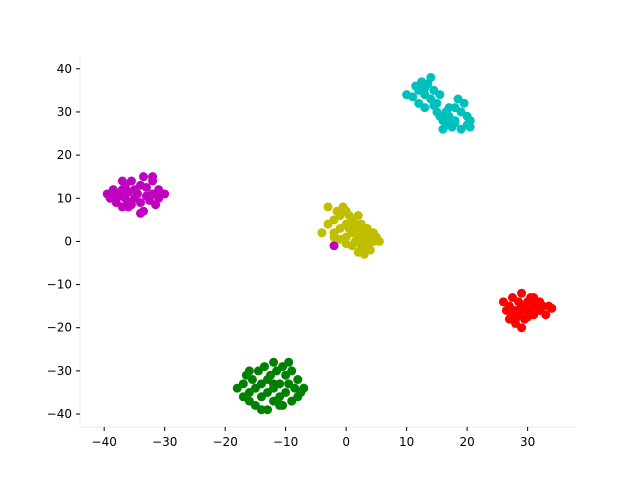 The height and width of the screenshot is (480, 640). What do you see at coordinates (64, 155) in the screenshot?
I see `y-tick-label: 20` at bounding box center [64, 155].